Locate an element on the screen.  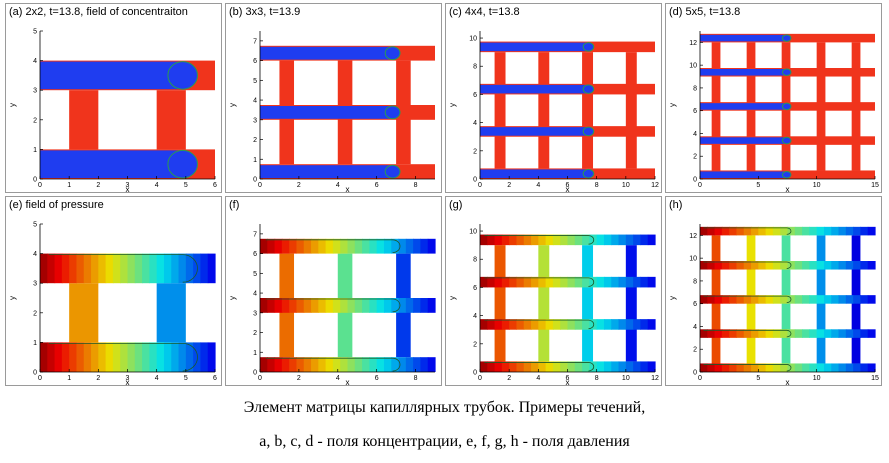
x-tick-label: 15 is located at coordinates (875, 378).